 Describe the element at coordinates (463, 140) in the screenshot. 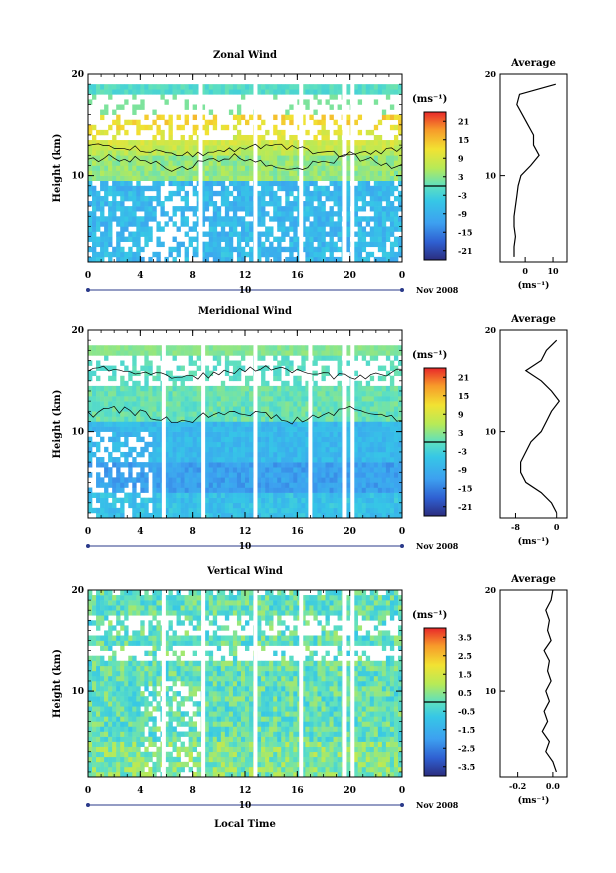

I see `colorbar-tick-label: 15` at that location.